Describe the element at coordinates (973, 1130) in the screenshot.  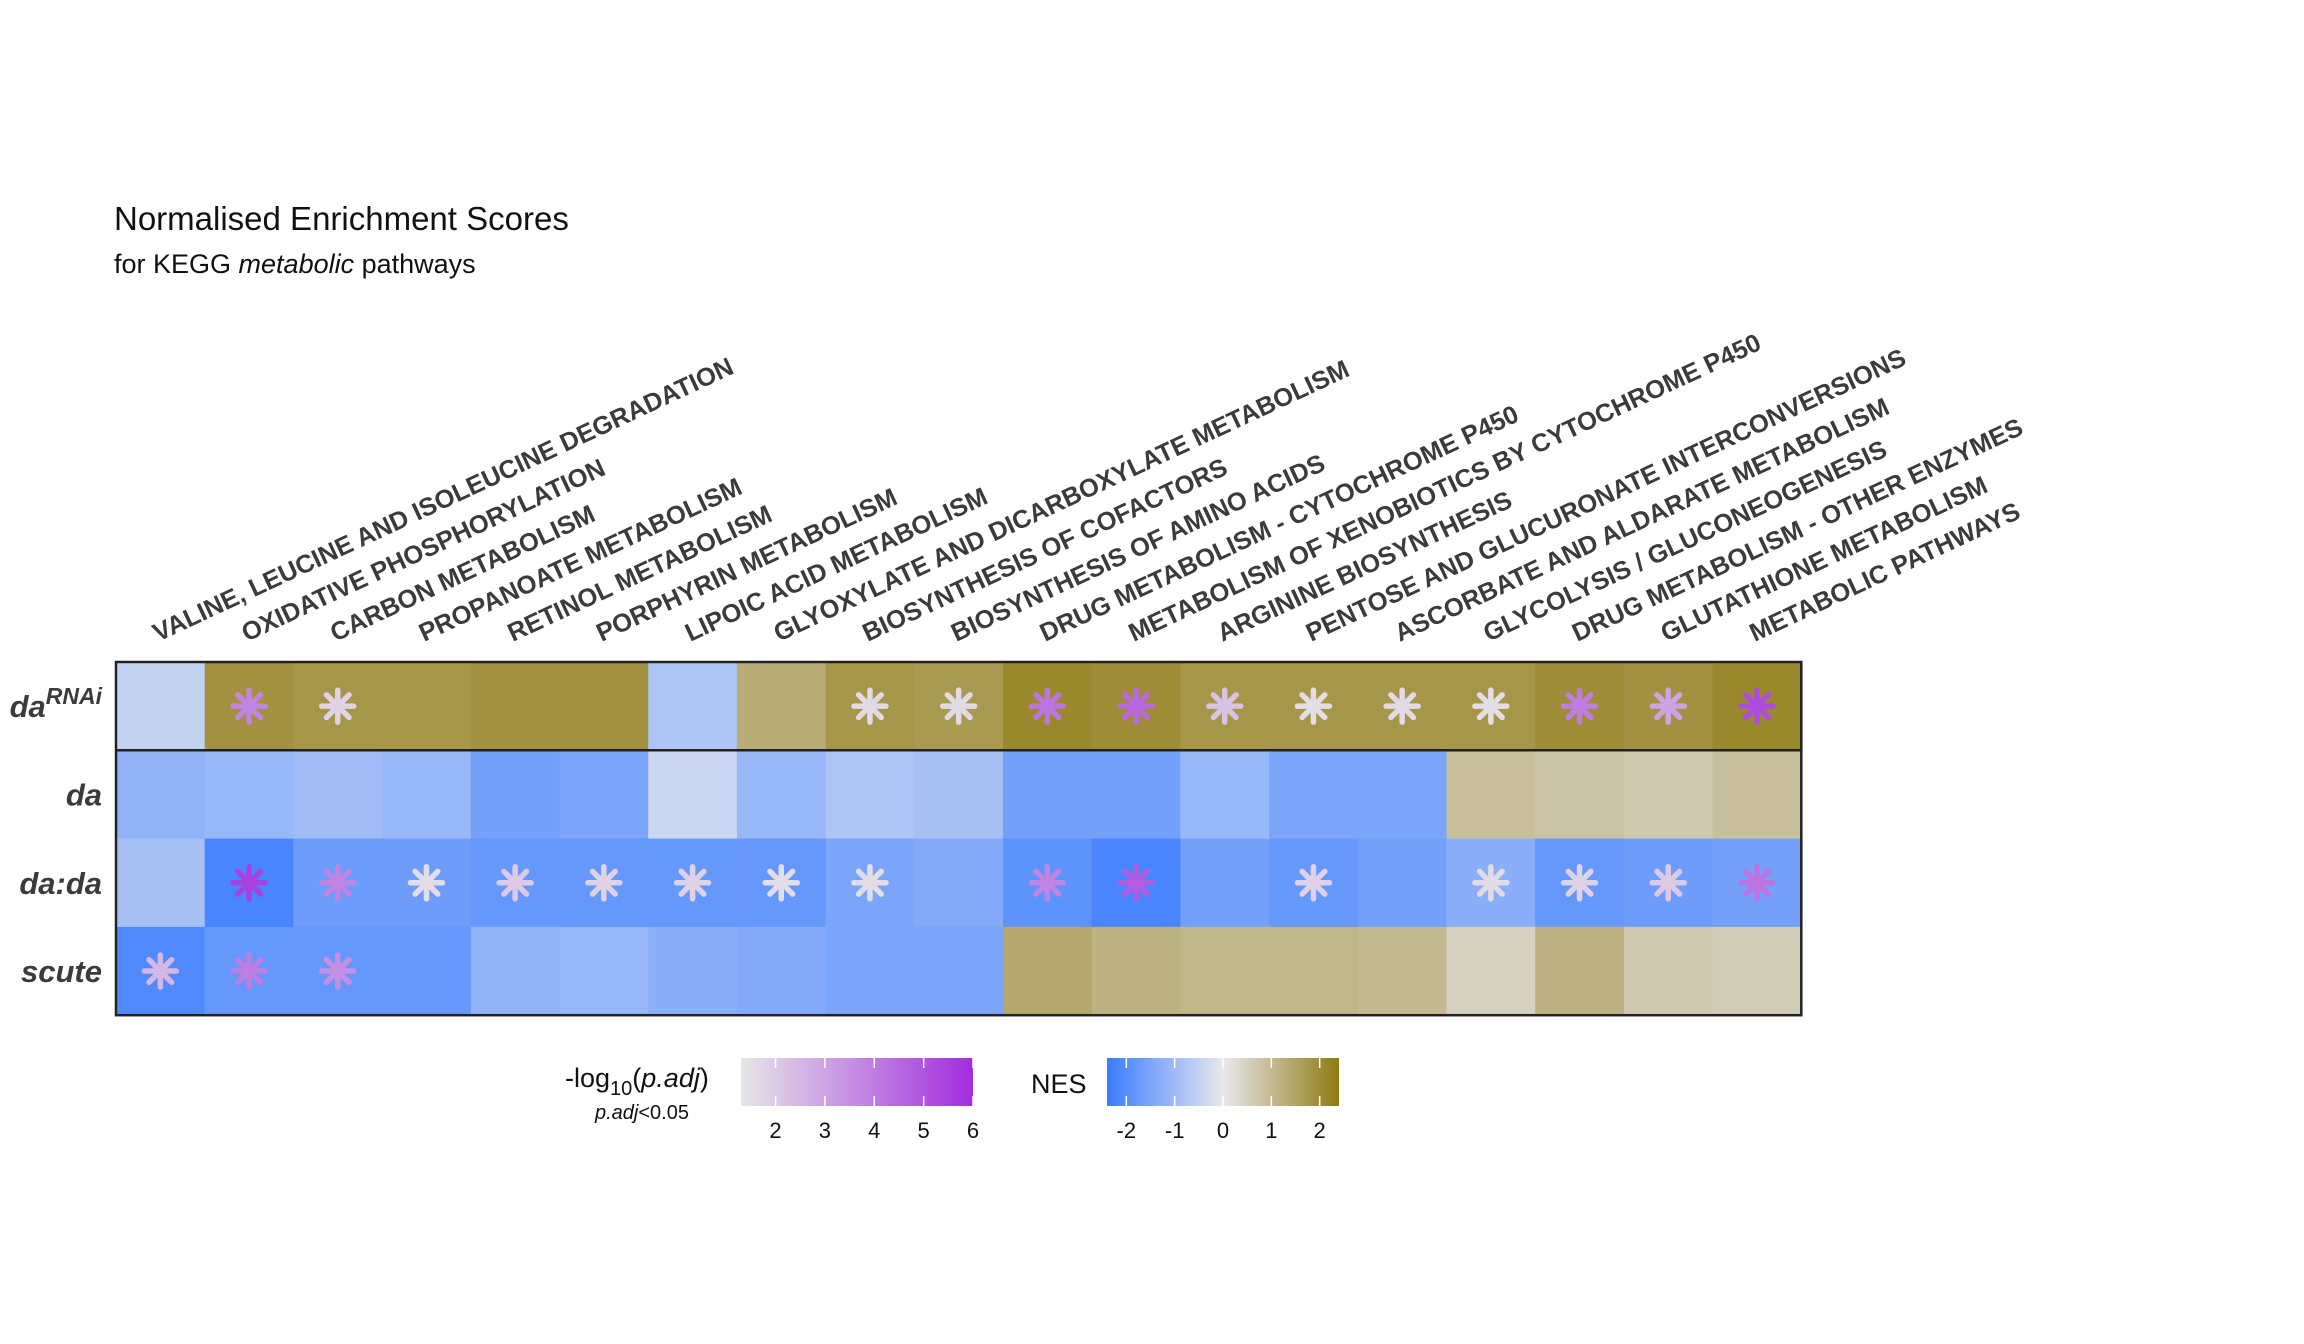
I see `colorbar-tick-label: 6` at that location.